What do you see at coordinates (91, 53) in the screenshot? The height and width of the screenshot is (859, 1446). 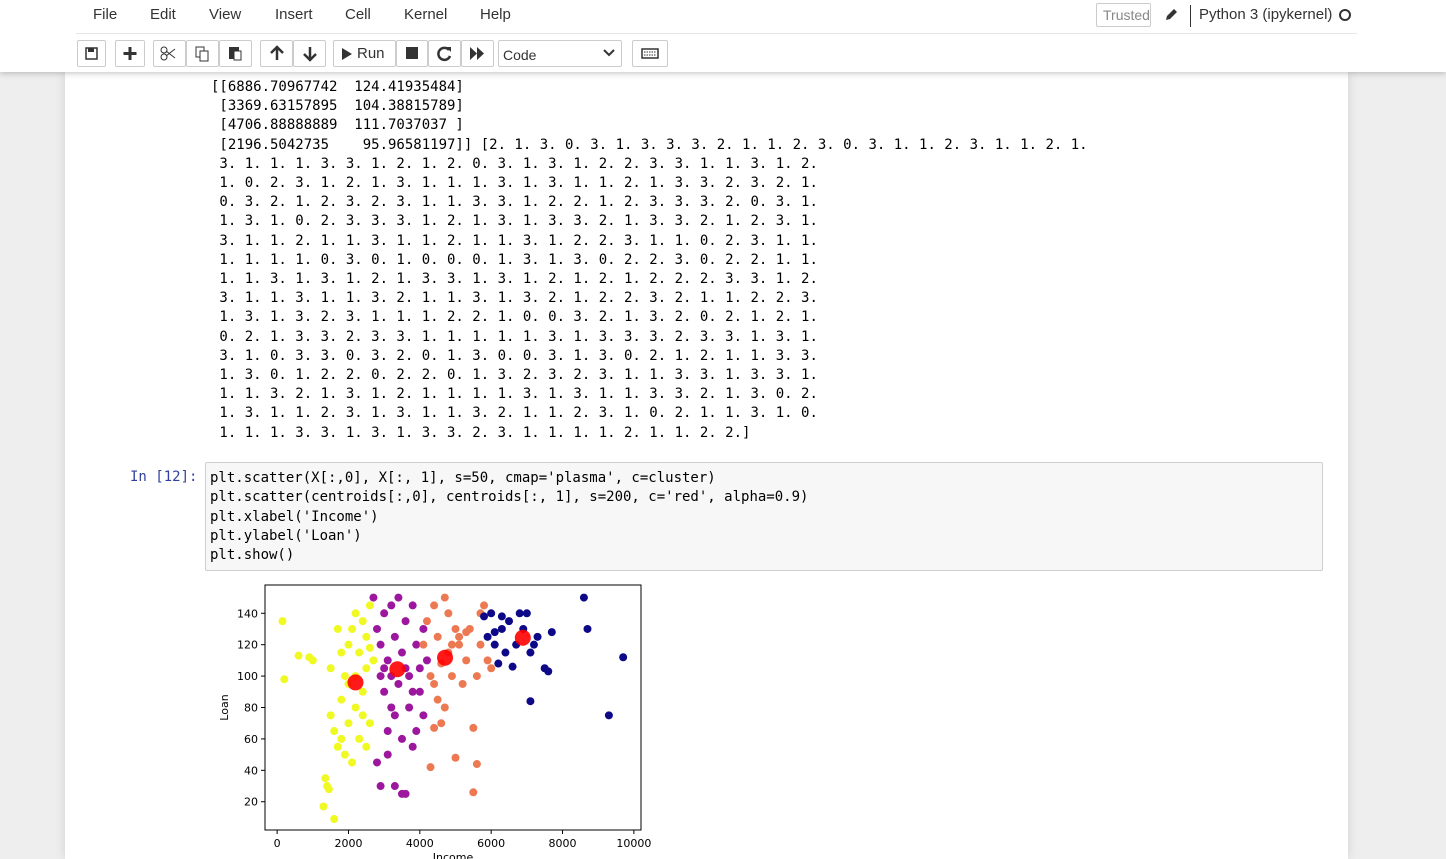 I see `save-button` at bounding box center [91, 53].